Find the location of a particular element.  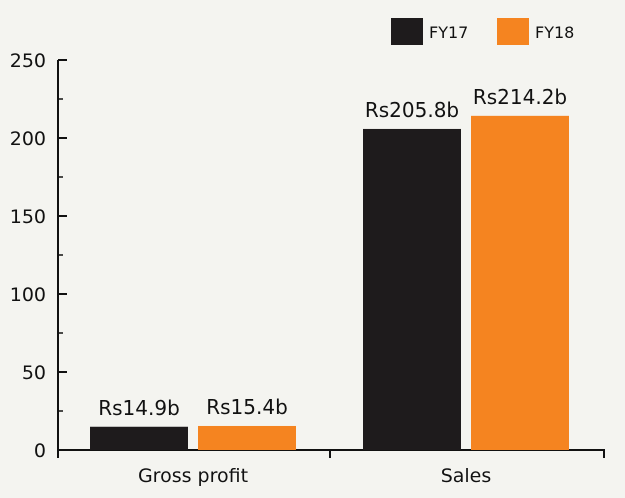

y-tick-label: 250 is located at coordinates (28, 61).